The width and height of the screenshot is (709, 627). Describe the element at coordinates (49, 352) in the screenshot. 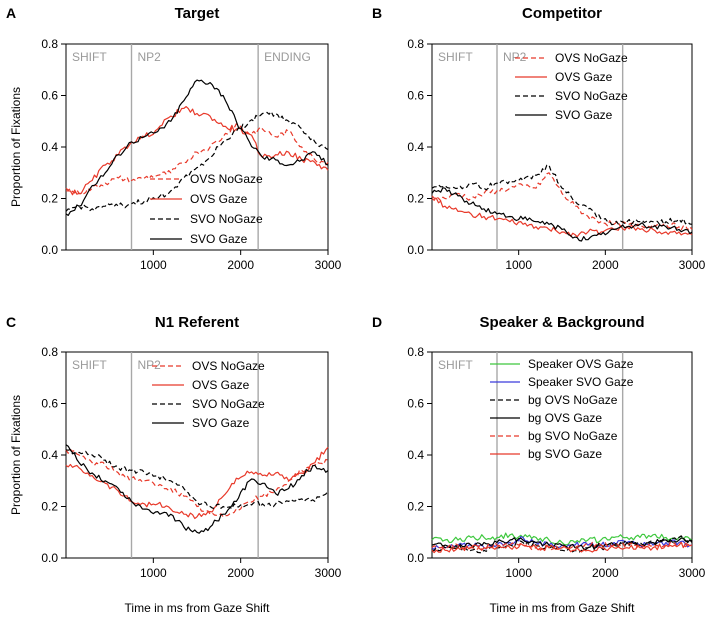

I see `panel-c-ytick-label: 0.8` at that location.